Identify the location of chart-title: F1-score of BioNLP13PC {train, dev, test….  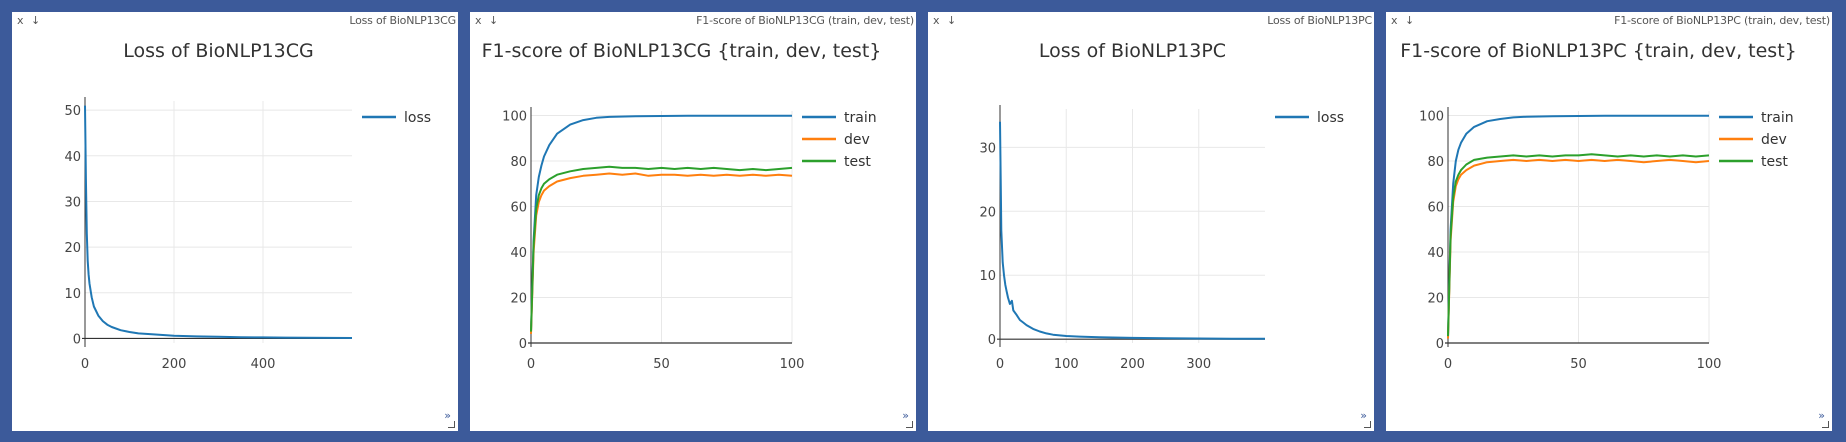
(1598, 51).